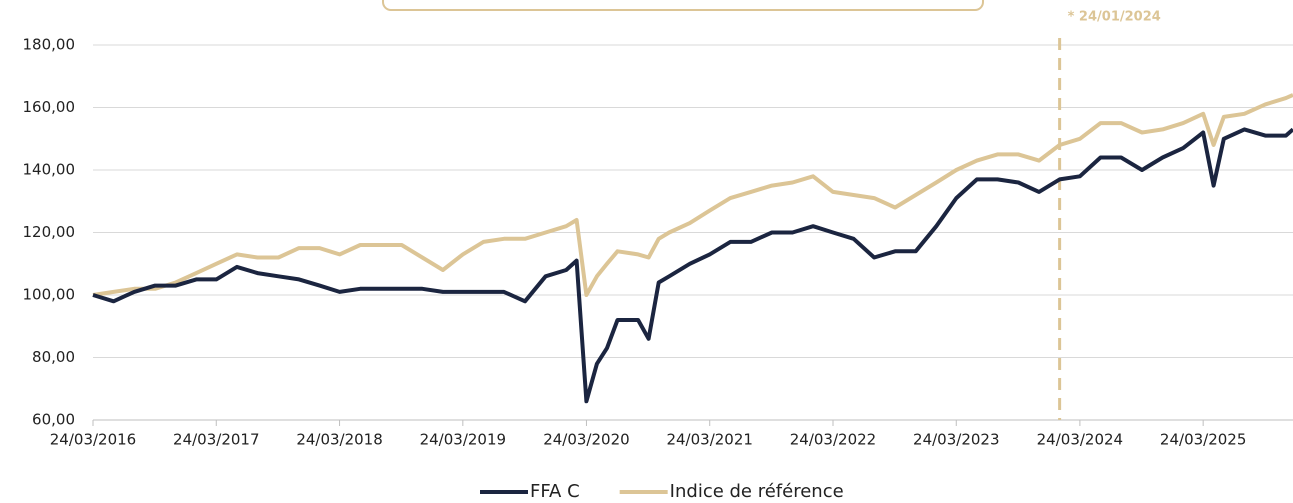 The height and width of the screenshot is (503, 1293). What do you see at coordinates (49, 107) in the screenshot?
I see `y-tick-label: 160,00` at bounding box center [49, 107].